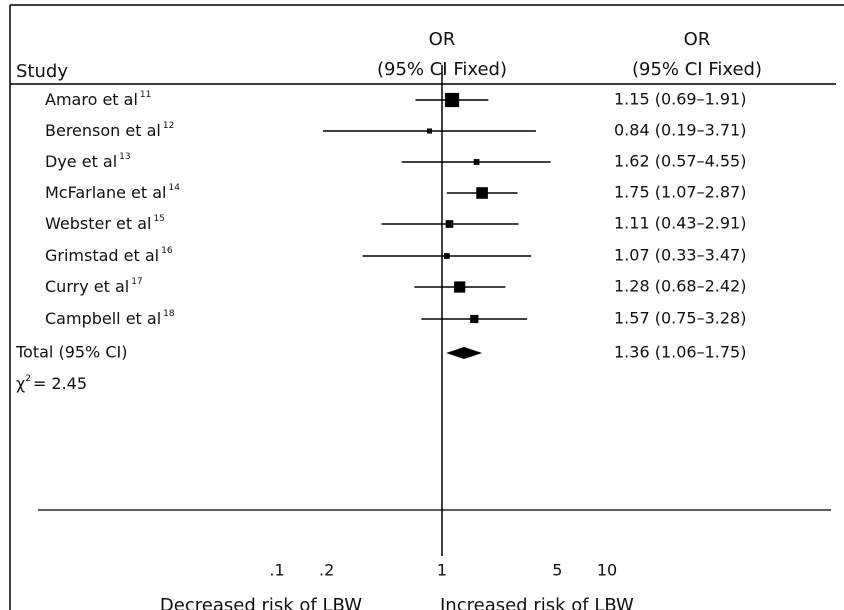 The height and width of the screenshot is (610, 844). What do you see at coordinates (442, 570) in the screenshot?
I see `x-tick-label: 1` at bounding box center [442, 570].